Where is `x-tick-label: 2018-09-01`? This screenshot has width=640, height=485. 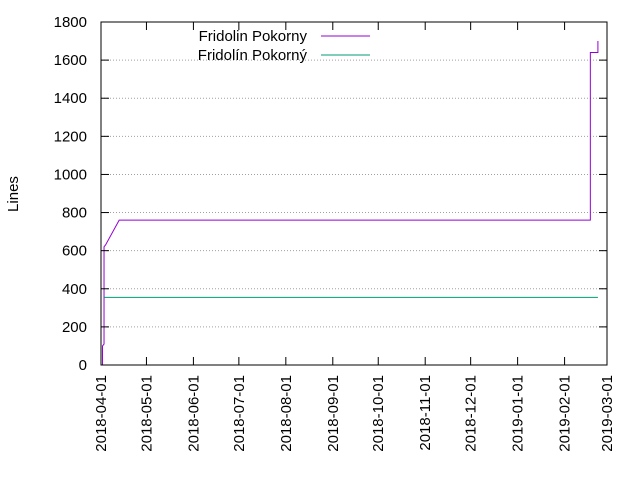 x-tick-label: 2018-09-01 is located at coordinates (333, 413).